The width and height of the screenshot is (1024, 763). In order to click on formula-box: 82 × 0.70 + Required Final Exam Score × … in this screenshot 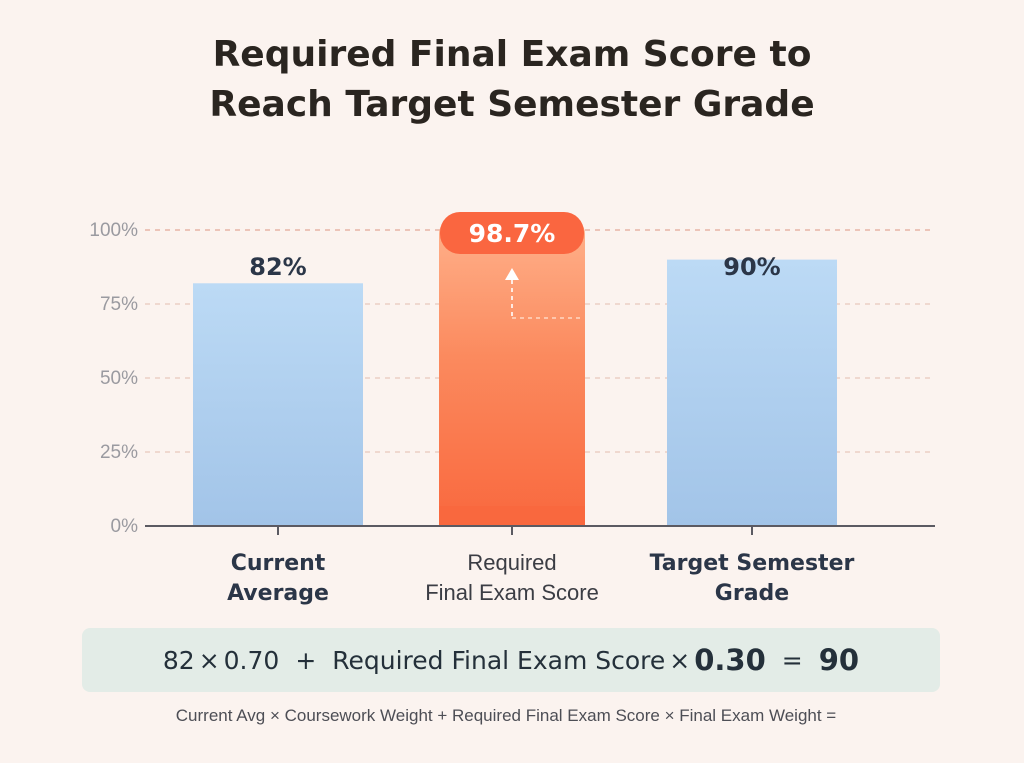, I will do `click(511, 660)`.